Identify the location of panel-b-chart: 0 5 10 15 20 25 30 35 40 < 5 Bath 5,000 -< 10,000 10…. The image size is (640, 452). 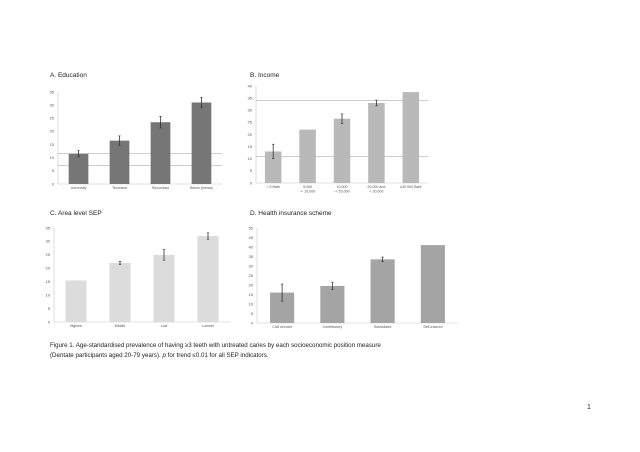
(338, 138).